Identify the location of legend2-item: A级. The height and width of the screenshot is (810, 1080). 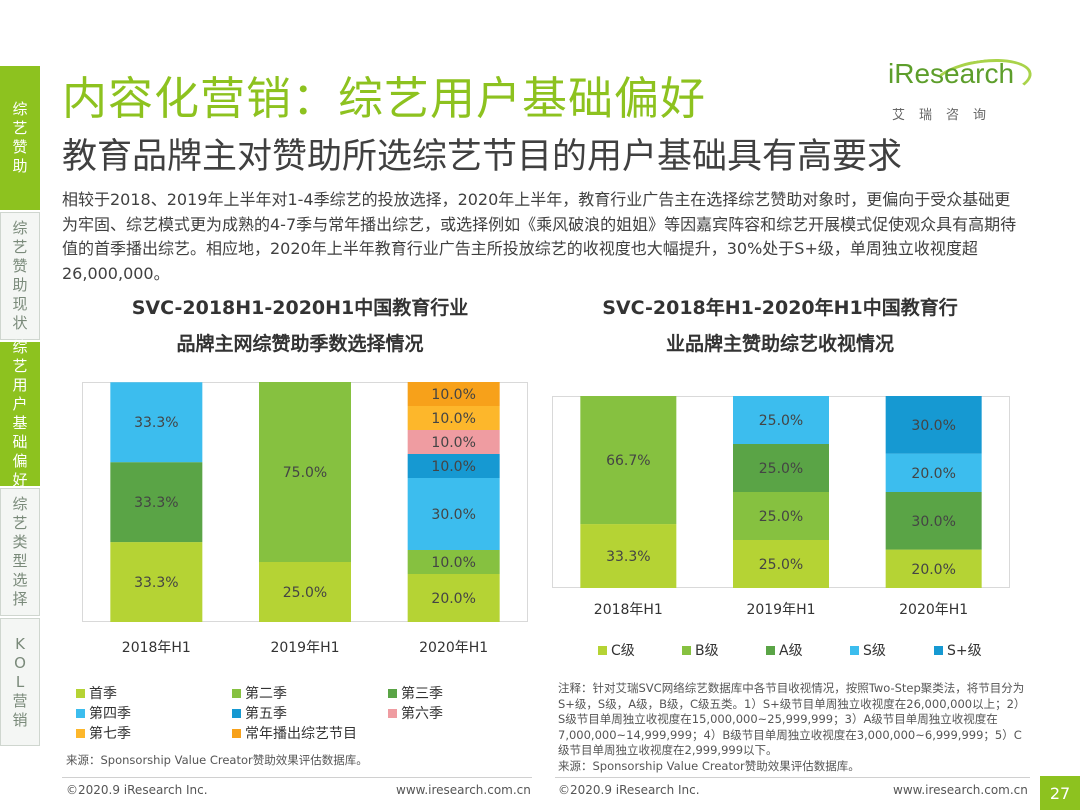
(784, 650).